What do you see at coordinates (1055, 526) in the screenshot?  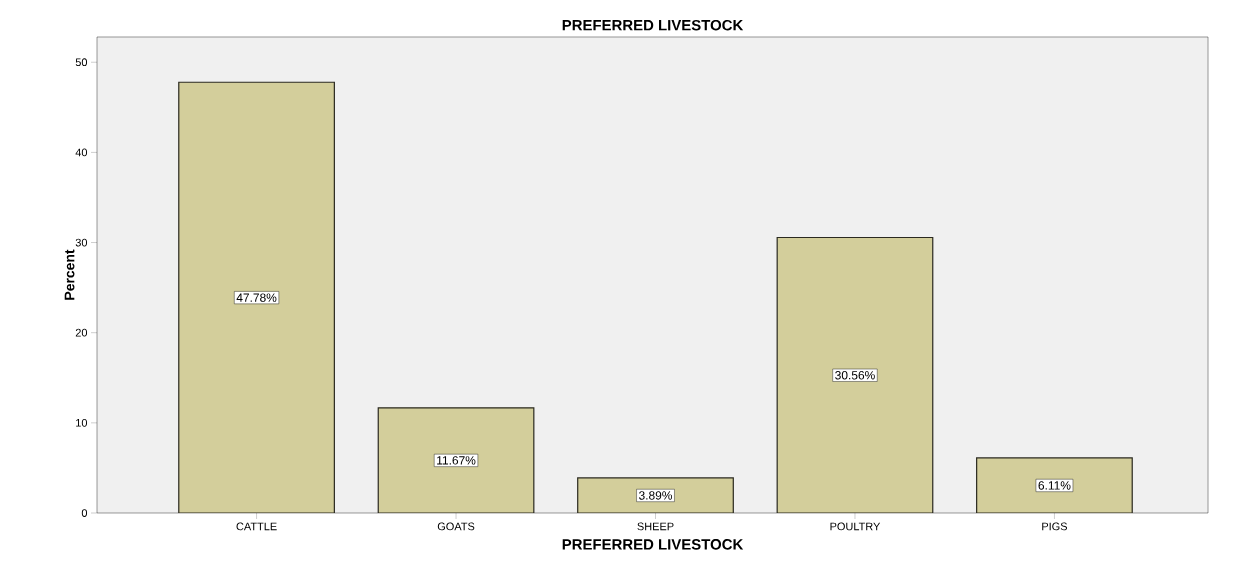 I see `x-tick-label: PIGS` at bounding box center [1055, 526].